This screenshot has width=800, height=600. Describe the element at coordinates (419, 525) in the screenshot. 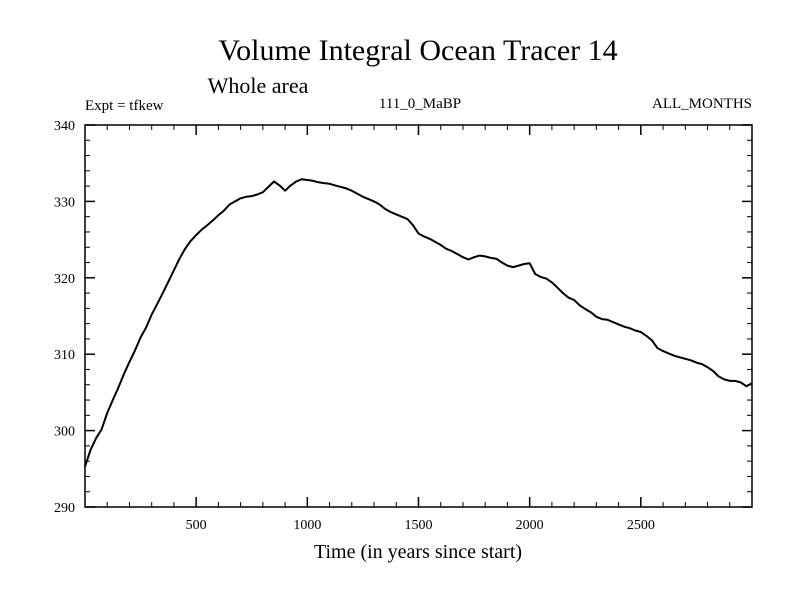

I see `x-tick-label: 1500` at that location.